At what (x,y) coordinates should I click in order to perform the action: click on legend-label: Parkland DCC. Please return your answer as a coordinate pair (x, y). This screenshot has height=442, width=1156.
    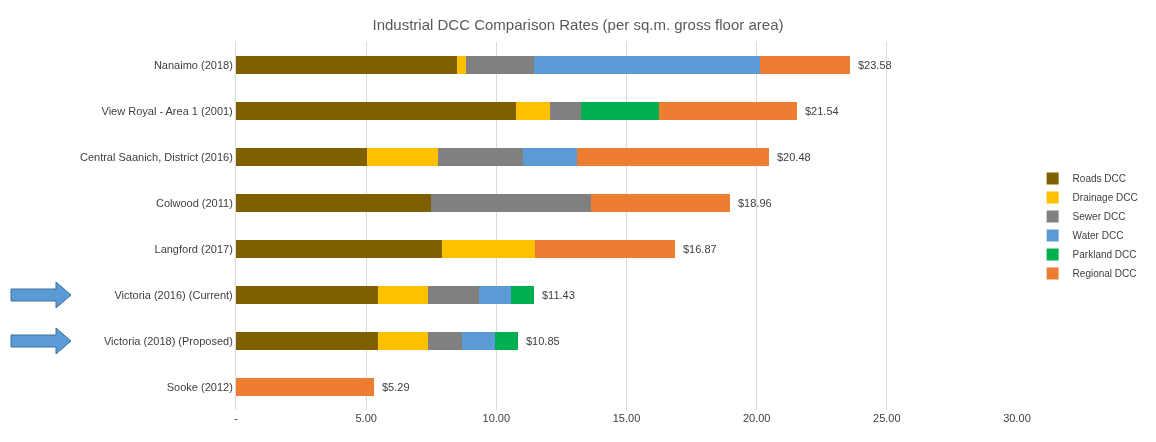
    Looking at the image, I should click on (1104, 255).